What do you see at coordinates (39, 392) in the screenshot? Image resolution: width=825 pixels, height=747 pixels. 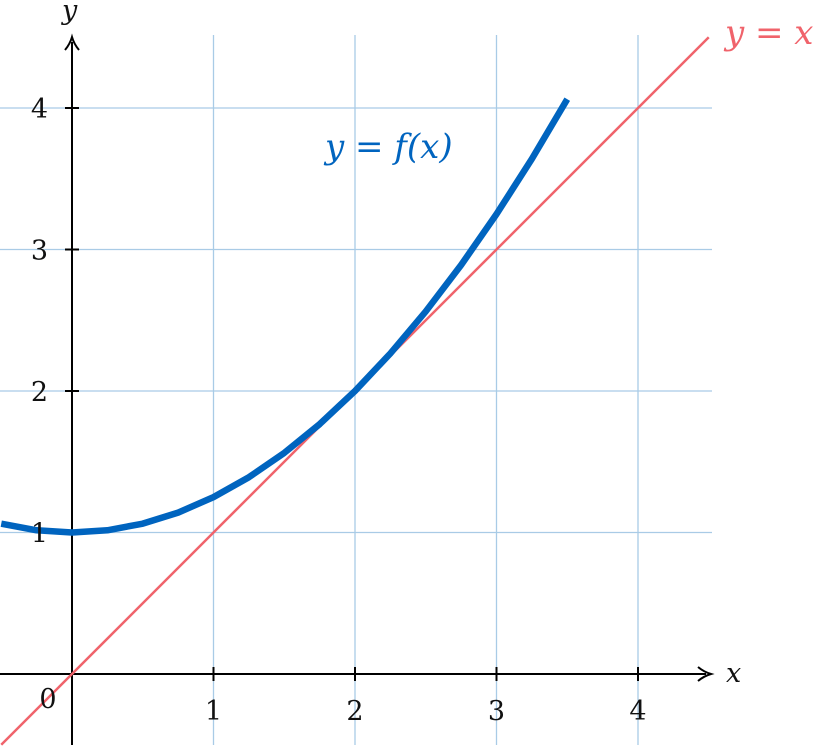 I see `y-tick-label-2: 2` at bounding box center [39, 392].